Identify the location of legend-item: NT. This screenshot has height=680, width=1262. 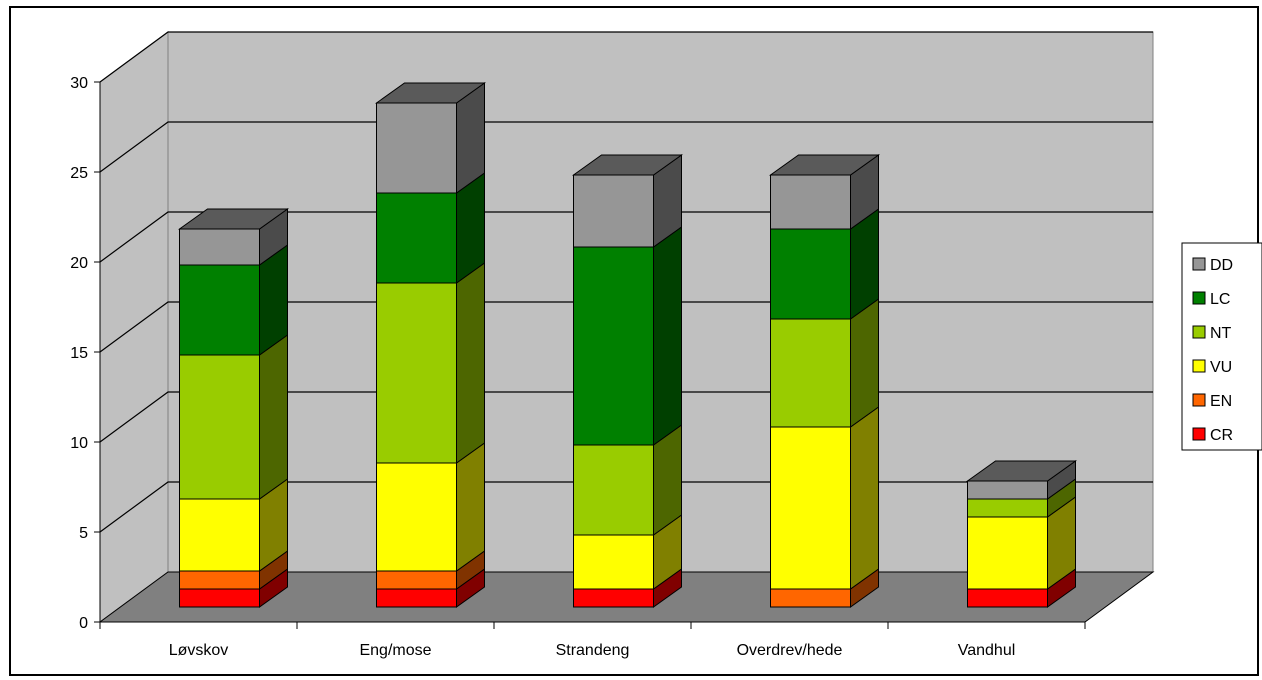
(1212, 333).